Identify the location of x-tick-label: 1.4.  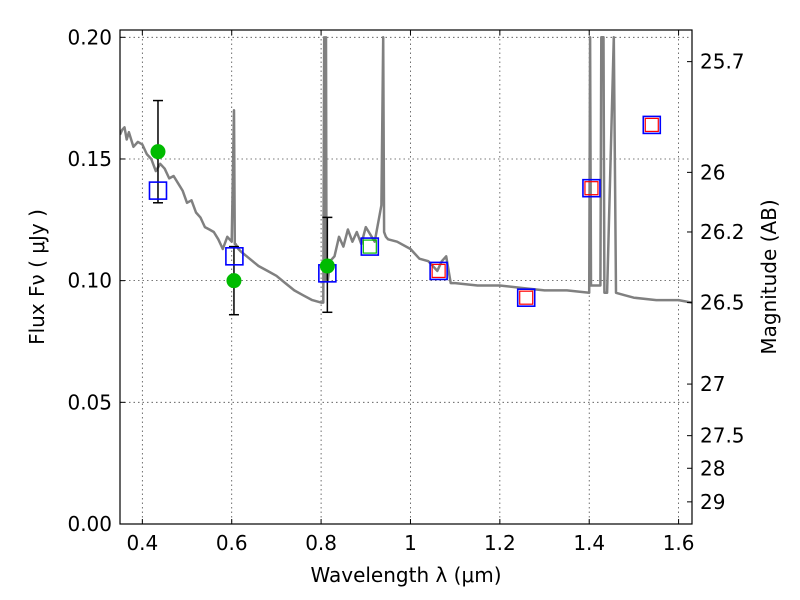
(589, 543).